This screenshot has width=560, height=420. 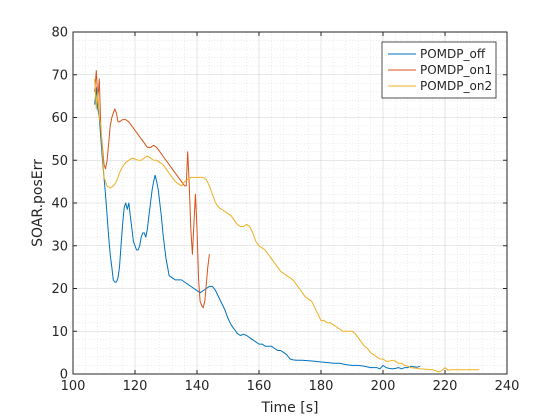 What do you see at coordinates (197, 386) in the screenshot?
I see `x-tick-label: 140` at bounding box center [197, 386].